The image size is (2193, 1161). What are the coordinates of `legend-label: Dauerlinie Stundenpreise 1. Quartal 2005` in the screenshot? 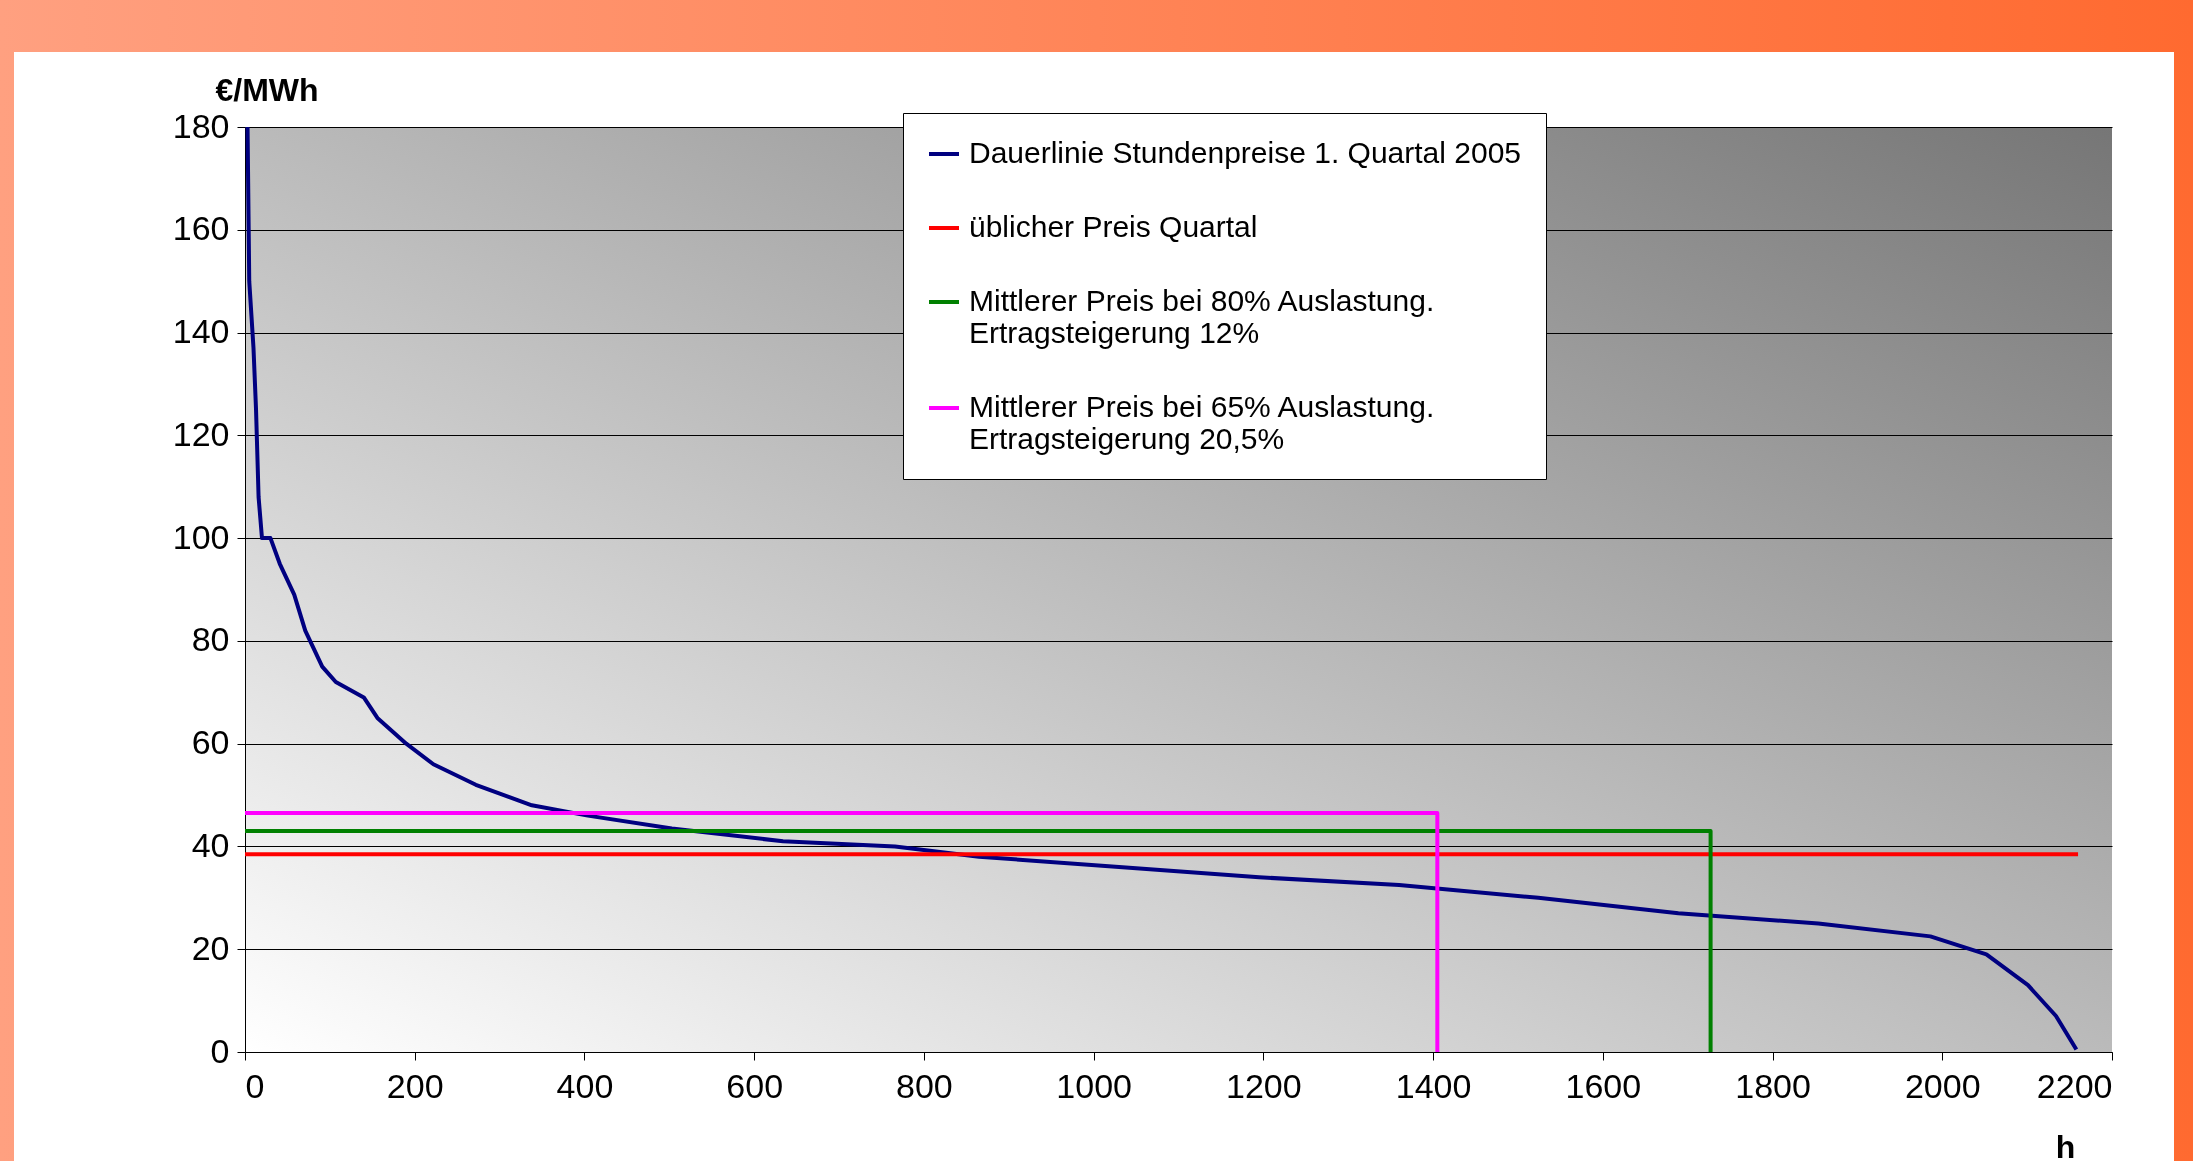 It's located at (1245, 152).